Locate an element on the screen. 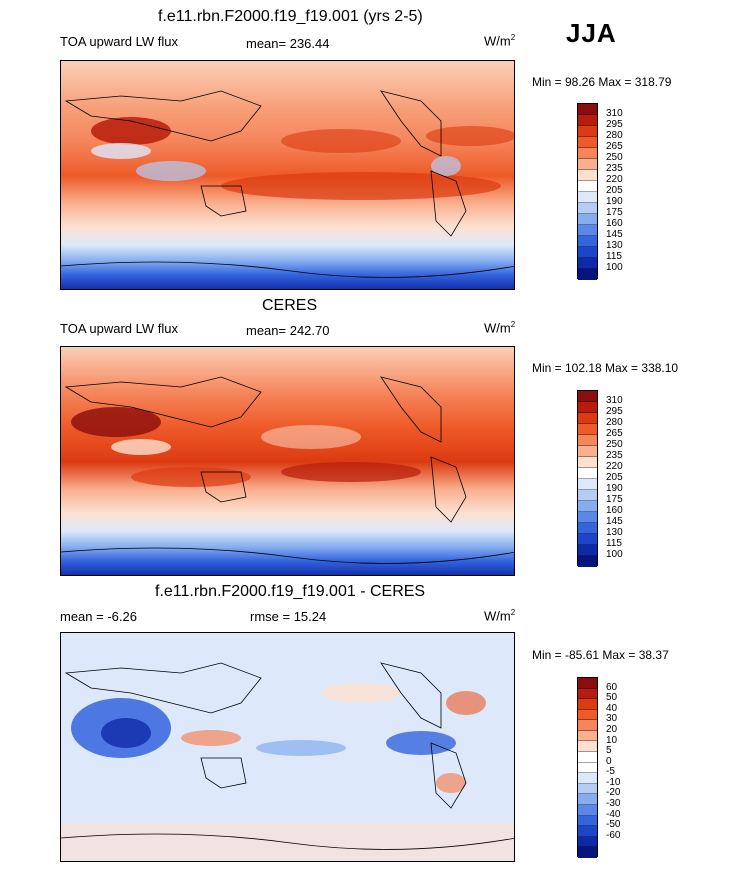 This screenshot has height=872, width=733. colorbar-label: -10 is located at coordinates (613, 782).